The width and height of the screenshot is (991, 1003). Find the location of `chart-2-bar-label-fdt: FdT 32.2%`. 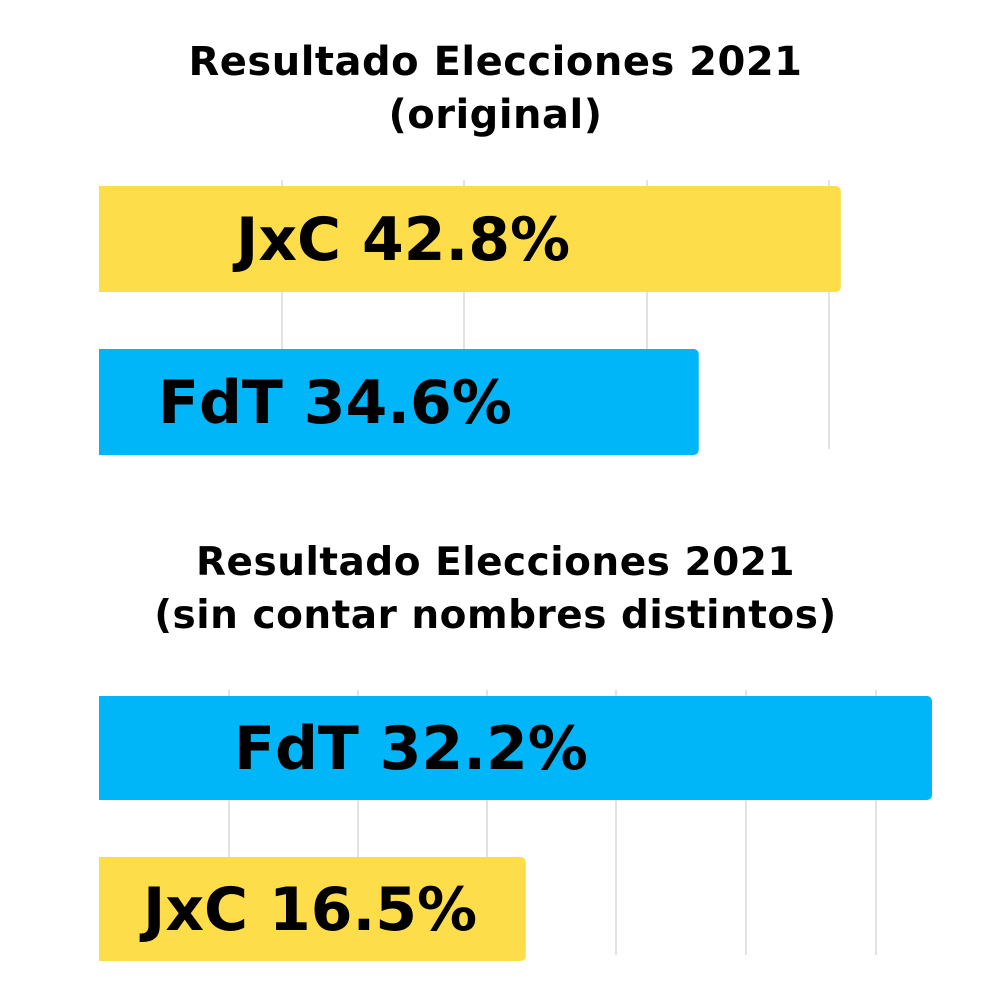

chart-2-bar-label-fdt: FdT 32.2% is located at coordinates (411, 749).